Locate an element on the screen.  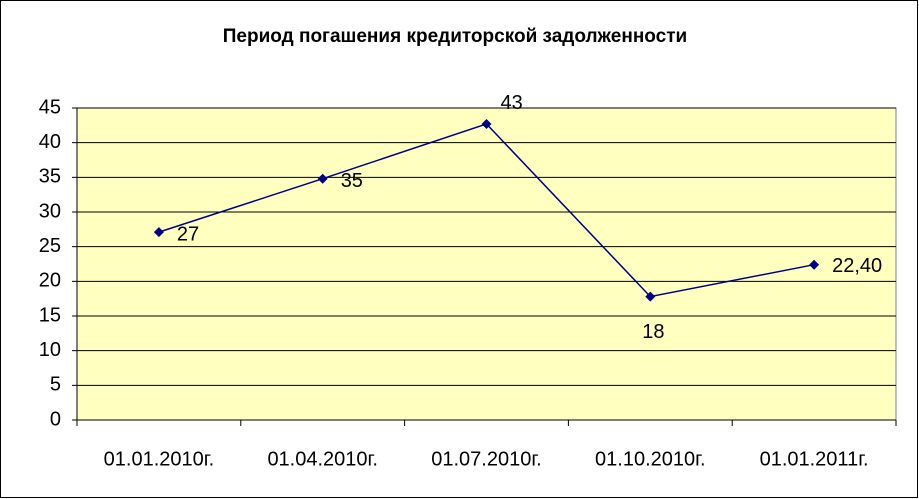
data-label: 27 is located at coordinates (188, 234).